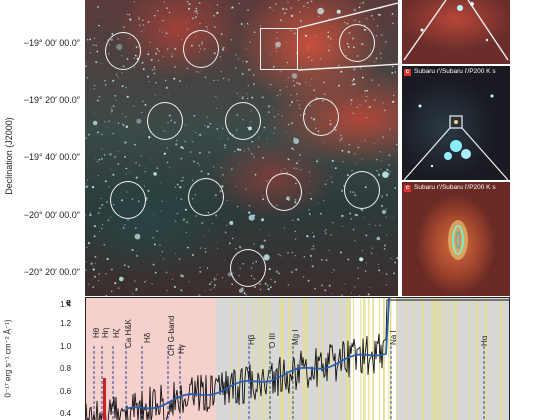 This screenshot has height=420, width=533. Describe the element at coordinates (455, 71) in the screenshot. I see `inset-middle-caption: Subaru r′/Subaru i′/P200 K s` at that location.